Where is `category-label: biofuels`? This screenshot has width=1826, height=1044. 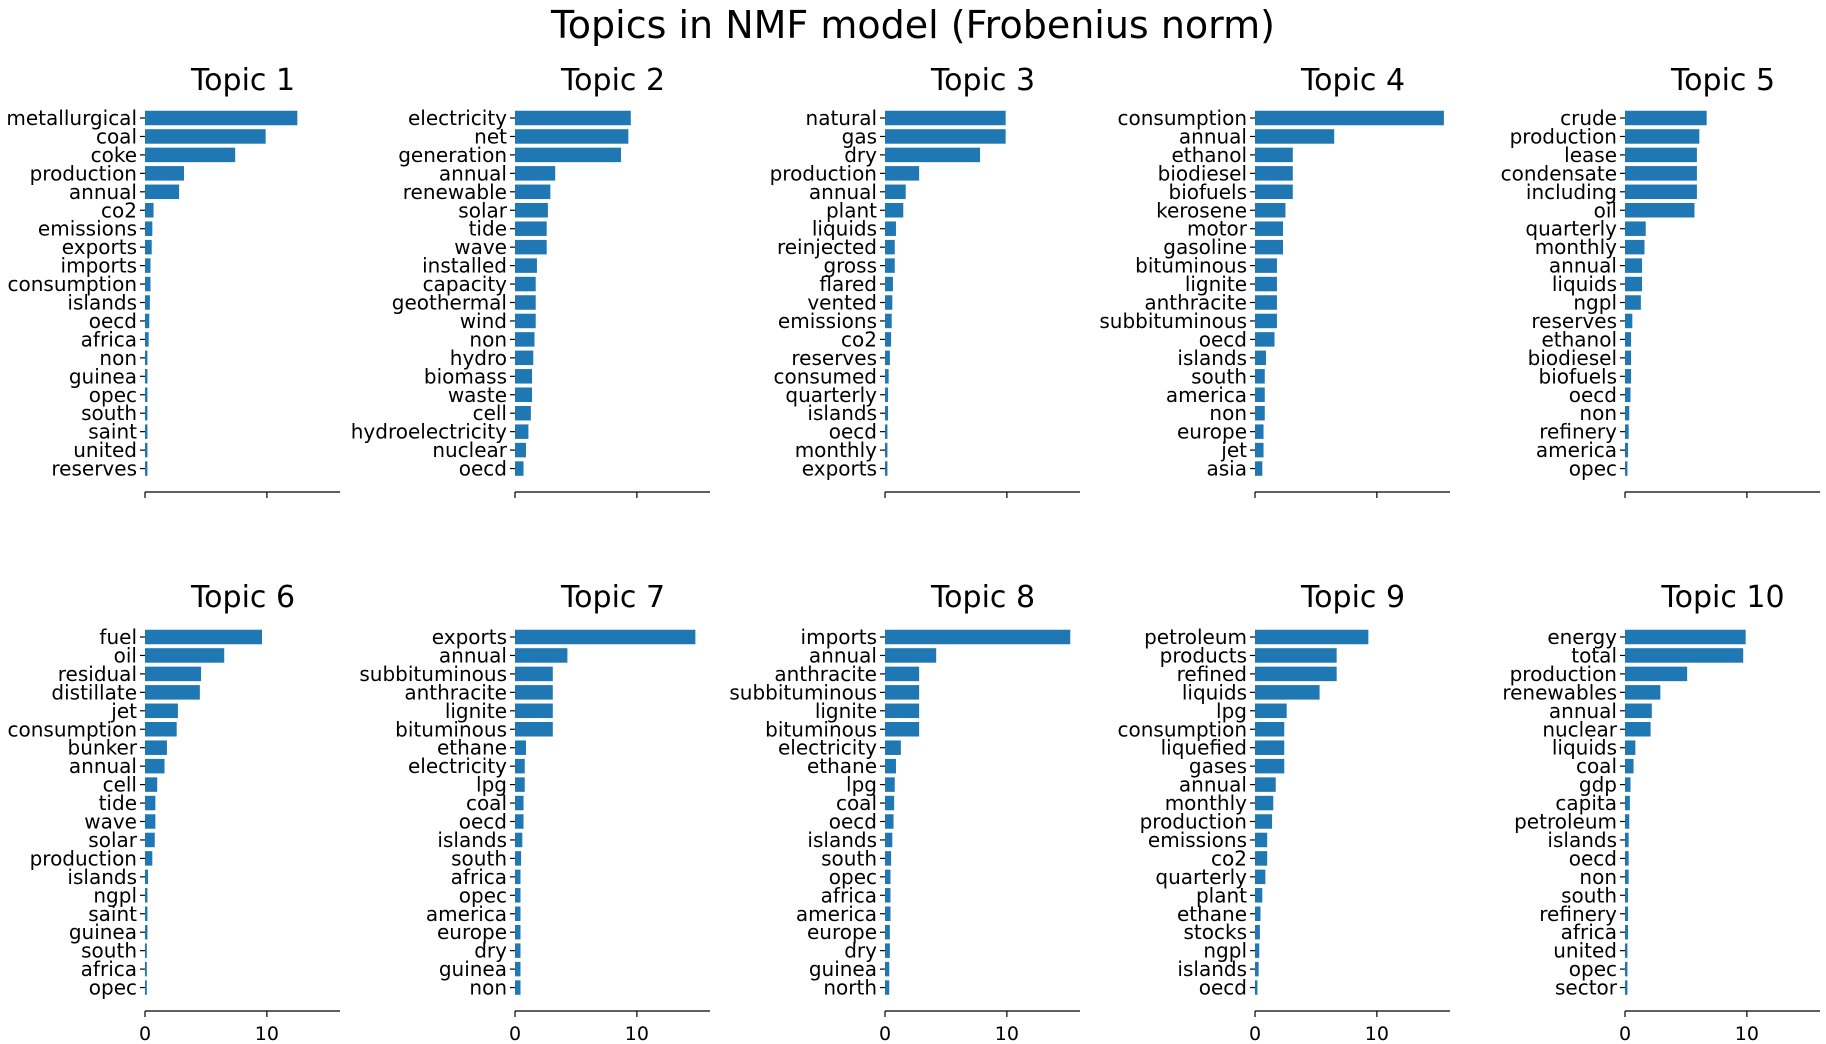
category-label: biofuels is located at coordinates (1208, 192).